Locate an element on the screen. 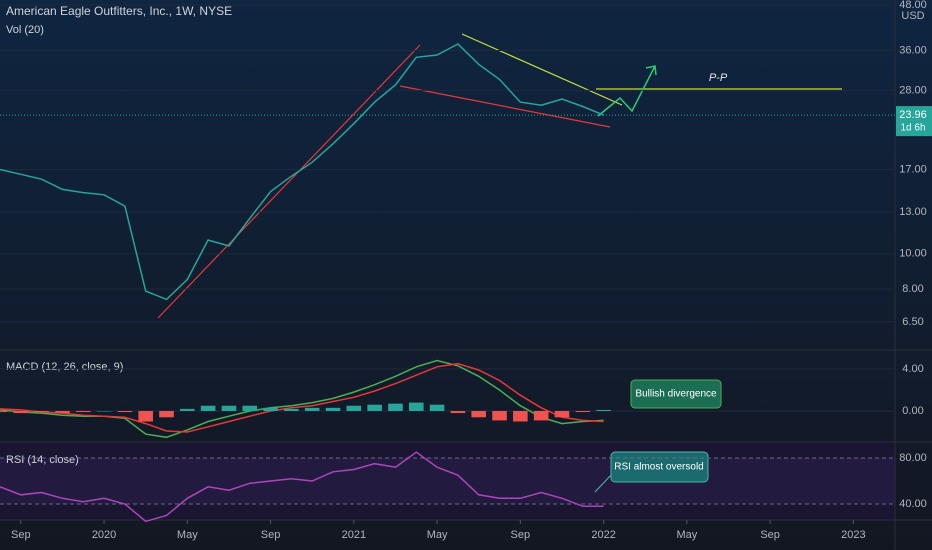  price-tag-text: 23.96 is located at coordinates (913, 115).